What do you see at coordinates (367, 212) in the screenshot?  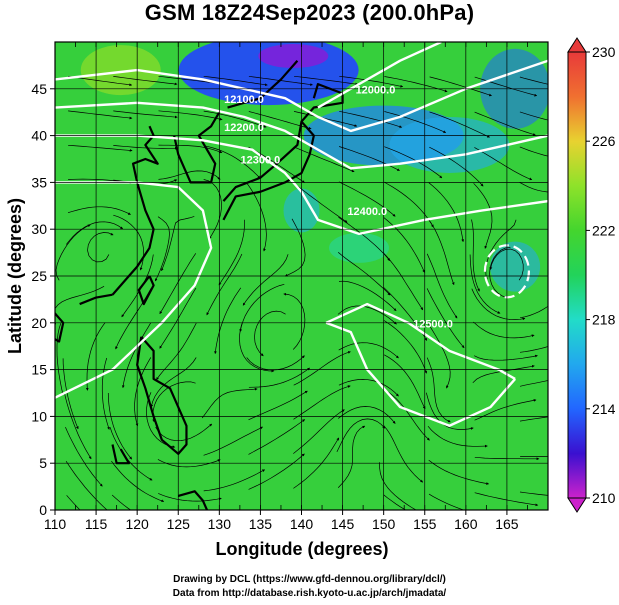 I see `contour-label: 12400.0` at bounding box center [367, 212].